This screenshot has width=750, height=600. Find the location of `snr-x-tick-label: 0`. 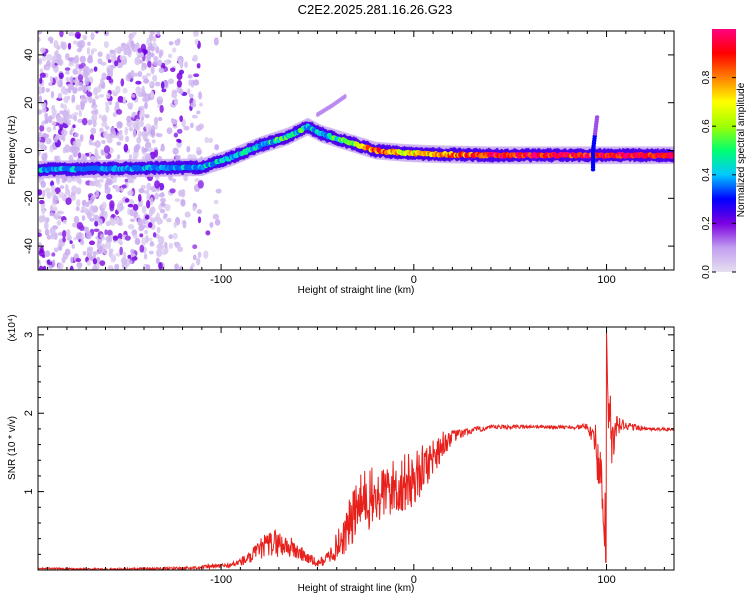

snr-x-tick-label: 0 is located at coordinates (414, 580).